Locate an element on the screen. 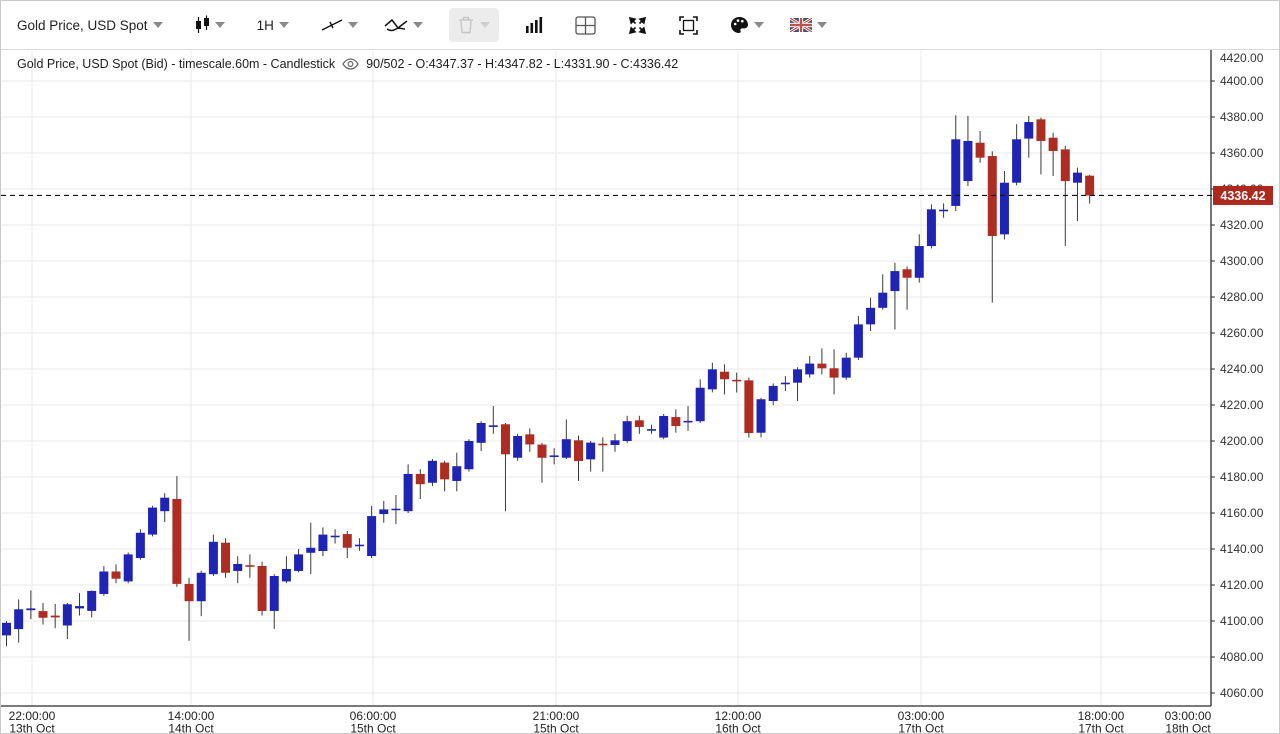 This screenshot has height=734, width=1280. svg-text: 4420.00 is located at coordinates (1242, 58).